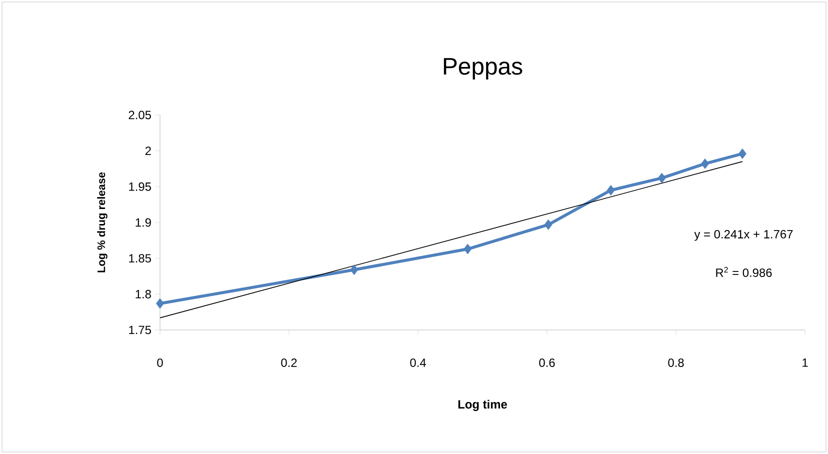  Describe the element at coordinates (160, 362) in the screenshot. I see `x-tick-label: 0` at that location.